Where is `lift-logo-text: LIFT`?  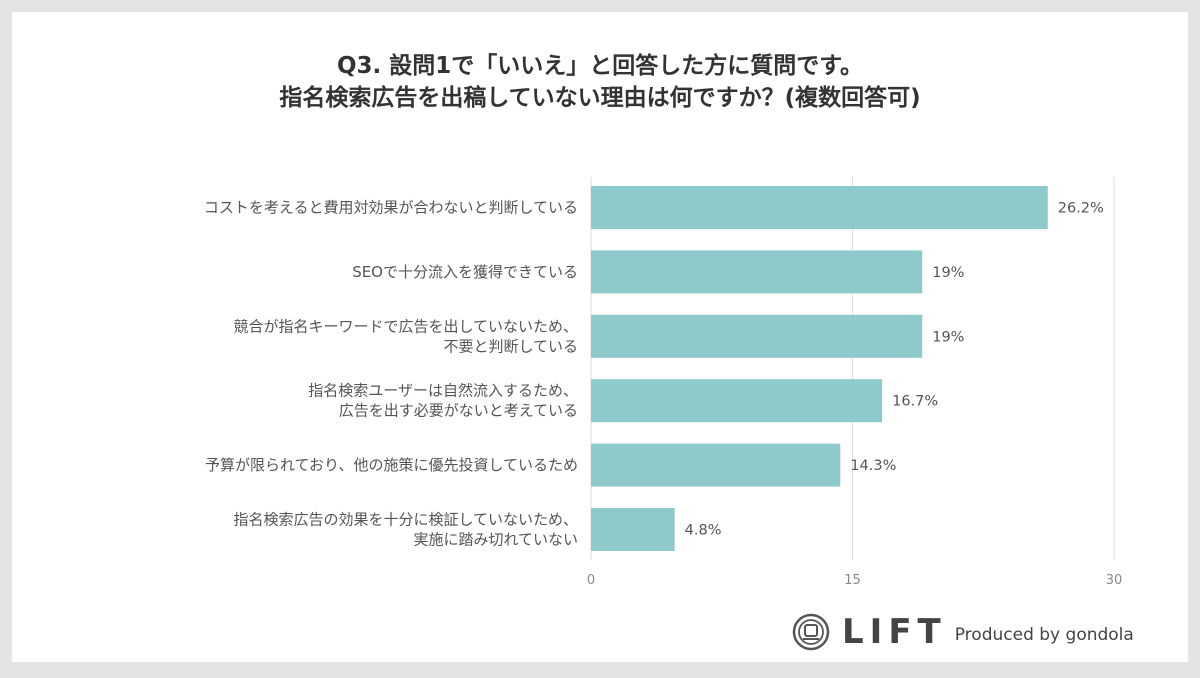
lift-logo-text: LIFT is located at coordinates (894, 632).